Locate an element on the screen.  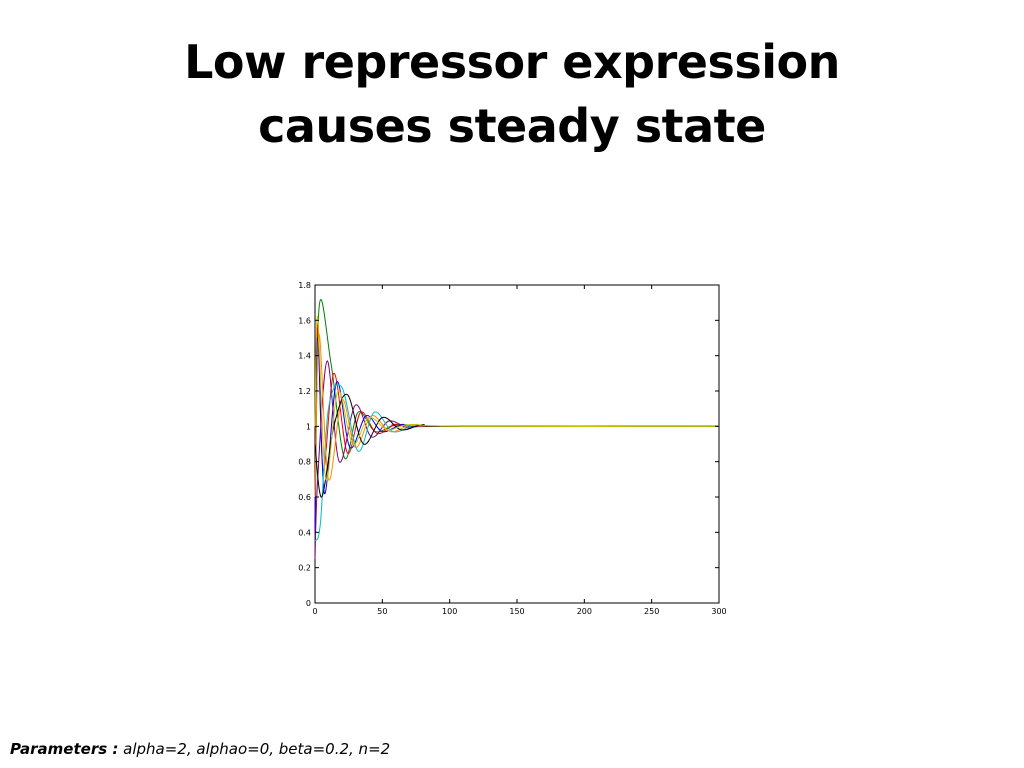
parameters-label: Parameters : is located at coordinates (64, 749).